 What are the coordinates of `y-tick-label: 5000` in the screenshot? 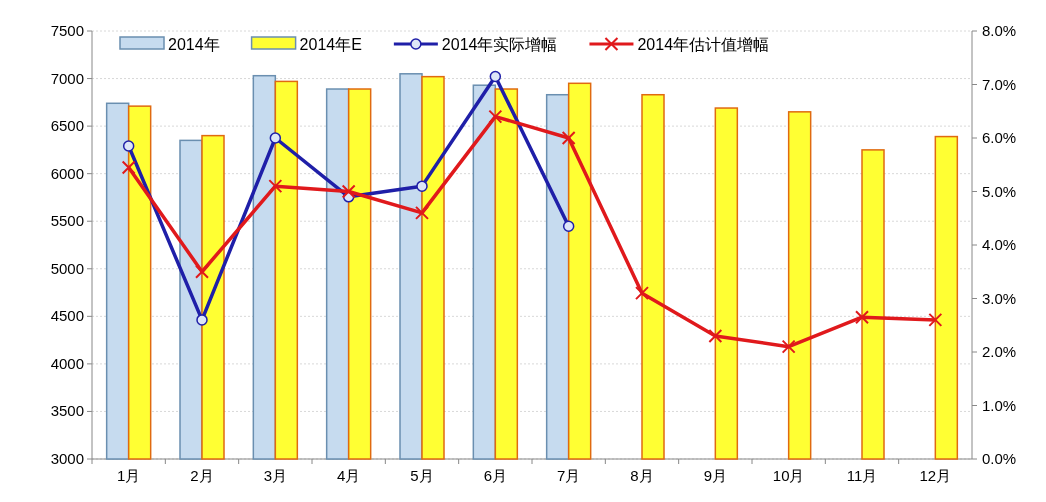 It's located at (67, 268).